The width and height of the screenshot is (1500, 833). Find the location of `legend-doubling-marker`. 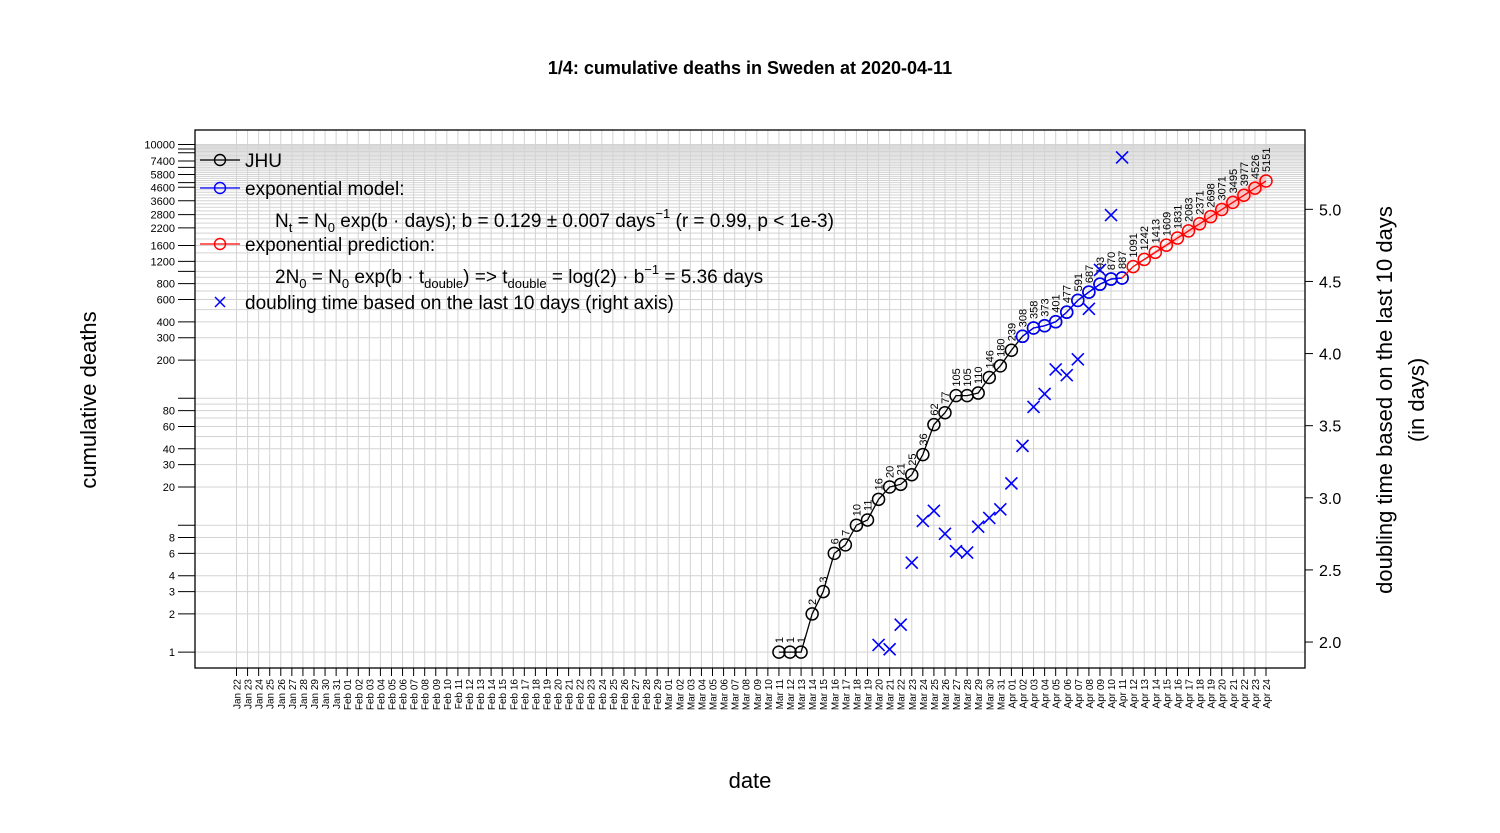

legend-doubling-marker is located at coordinates (220, 302).